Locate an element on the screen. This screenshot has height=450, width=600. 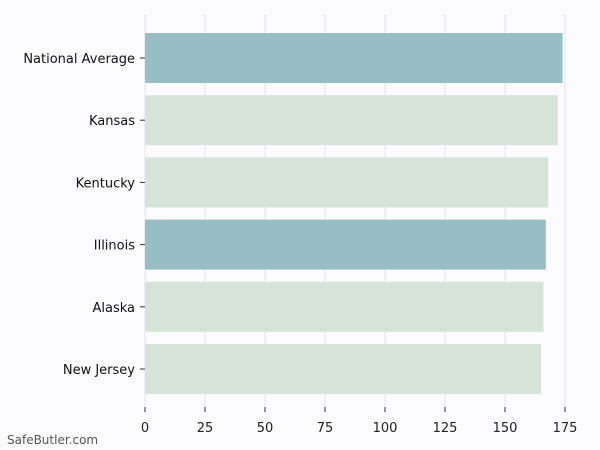
watermark: SafeButler.com is located at coordinates (53, 440).